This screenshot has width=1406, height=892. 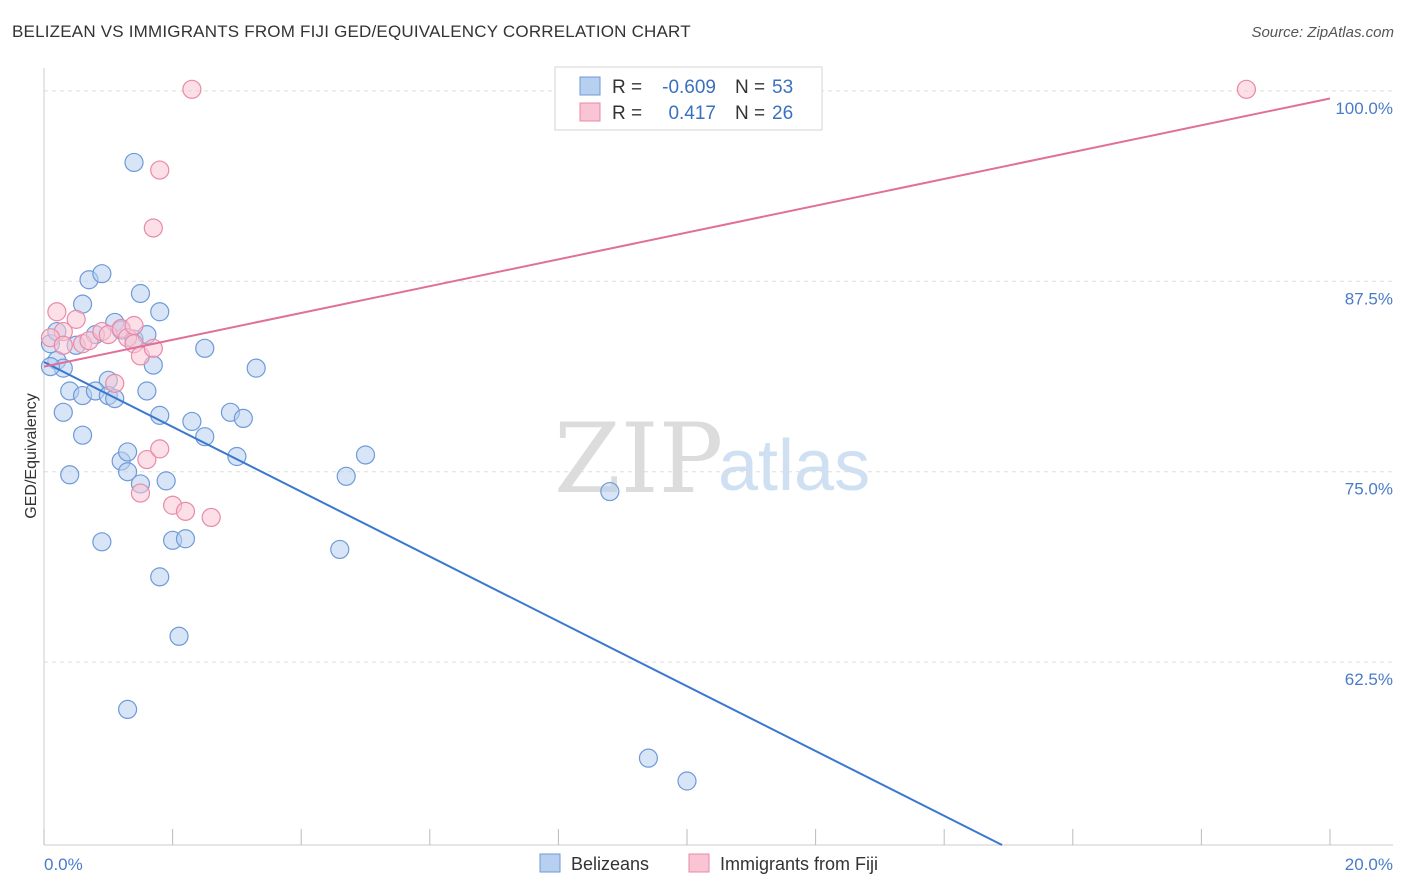 I want to click on y-tick-label-2: 87.5%, so click(x=1369, y=298).